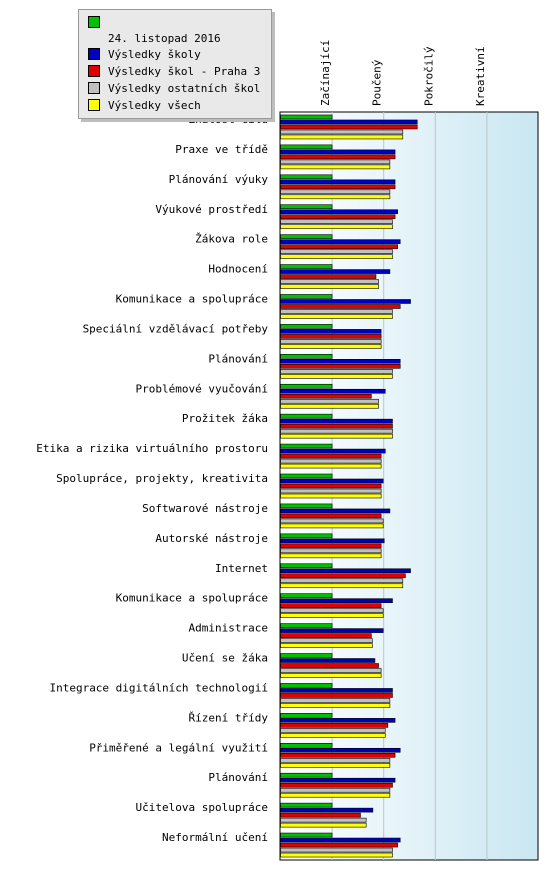  I want to click on category-label: Softwarové nástroje, so click(205, 508).